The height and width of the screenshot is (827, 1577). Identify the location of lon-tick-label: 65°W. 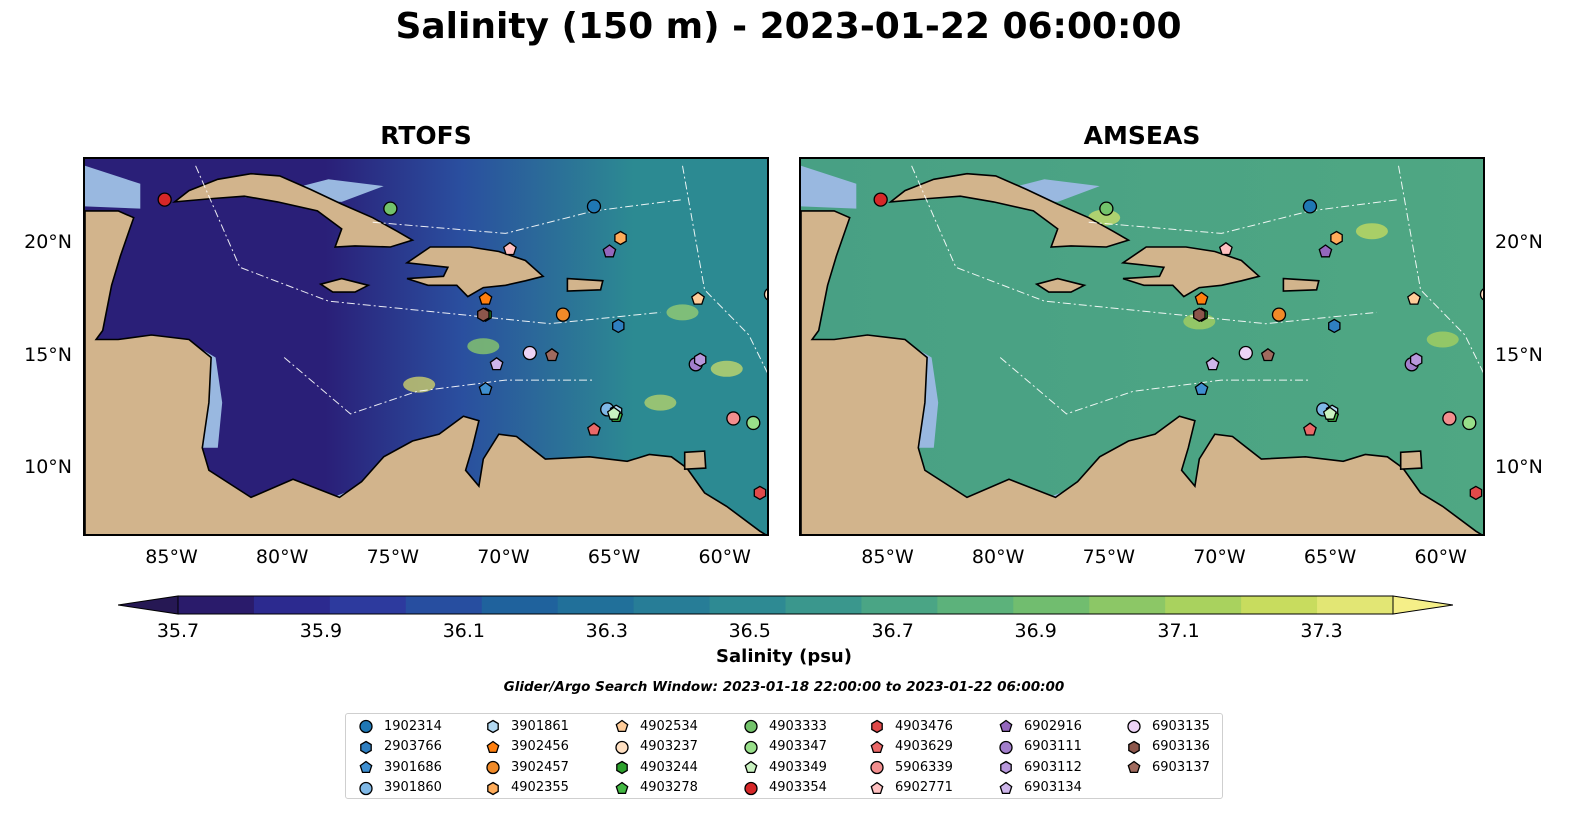
(614, 557).